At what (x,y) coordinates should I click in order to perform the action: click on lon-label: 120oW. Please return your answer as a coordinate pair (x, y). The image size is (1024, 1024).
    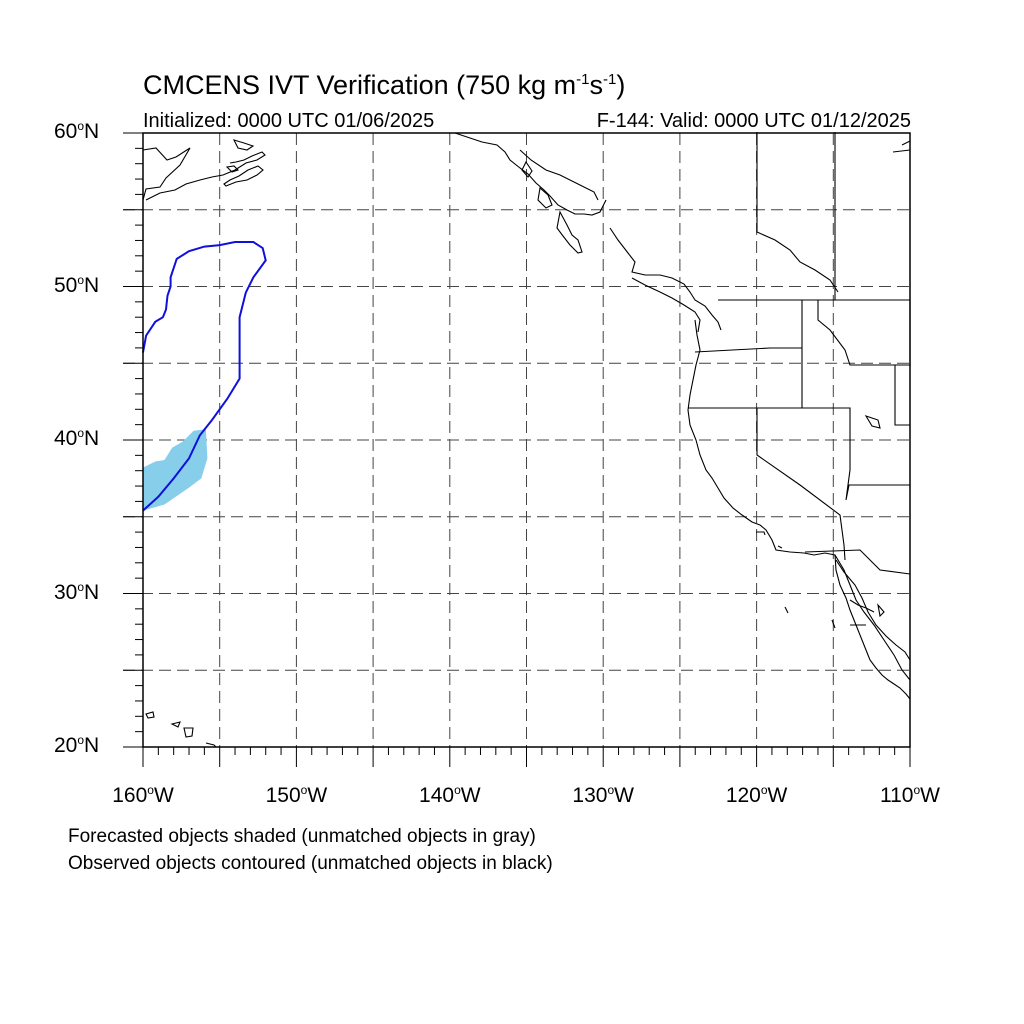
    Looking at the image, I should click on (756, 795).